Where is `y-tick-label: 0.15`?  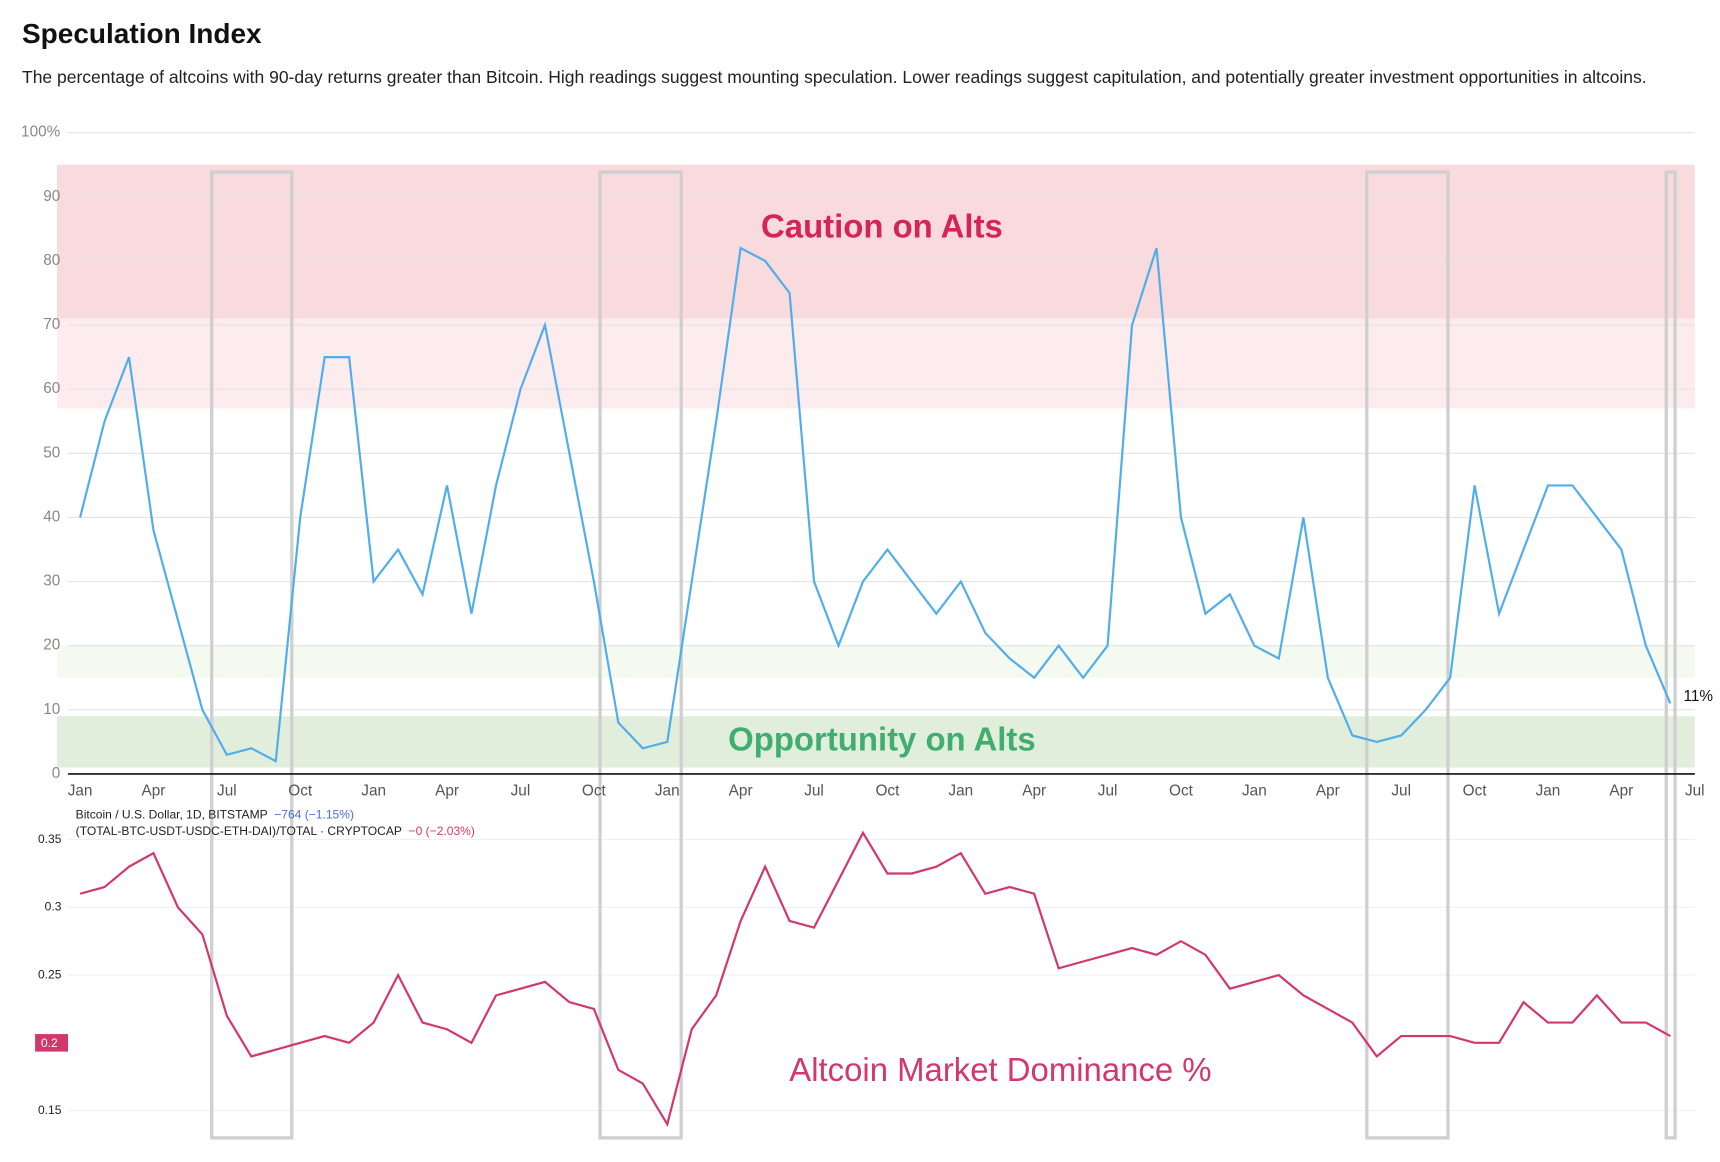 y-tick-label: 0.15 is located at coordinates (50, 1110).